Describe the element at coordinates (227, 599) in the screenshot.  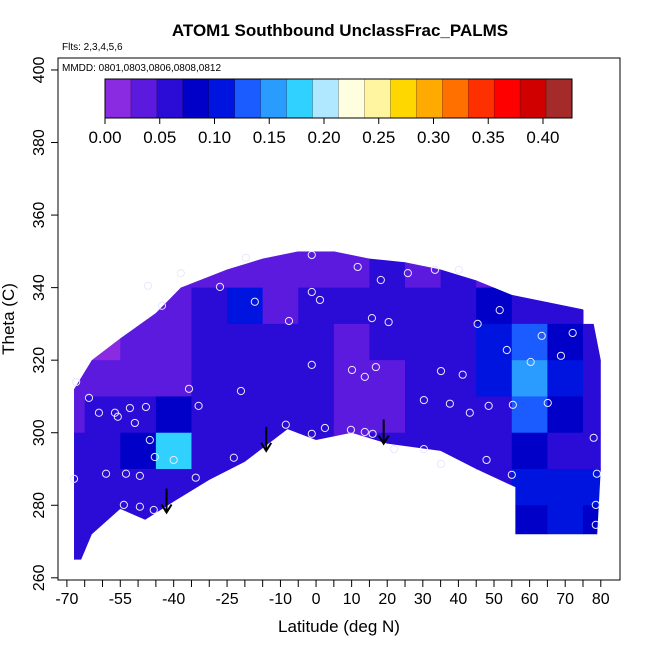
I see `x-tick-label: -25` at that location.